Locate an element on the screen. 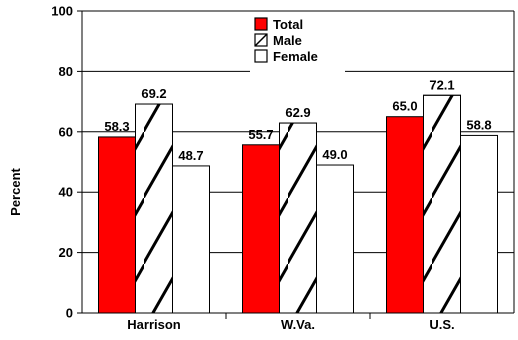 The height and width of the screenshot is (340, 518). y-tick-label: 80 is located at coordinates (66, 71).